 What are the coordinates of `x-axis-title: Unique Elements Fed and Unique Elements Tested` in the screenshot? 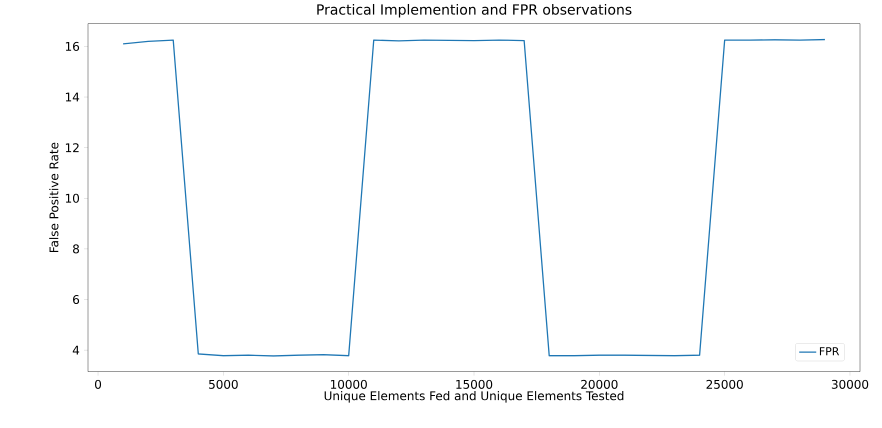 It's located at (474, 397).